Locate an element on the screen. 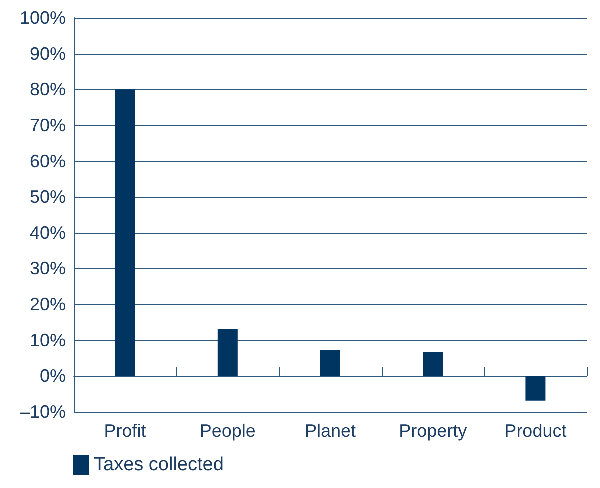 The image size is (600, 488). x-tick-label: People is located at coordinates (228, 431).